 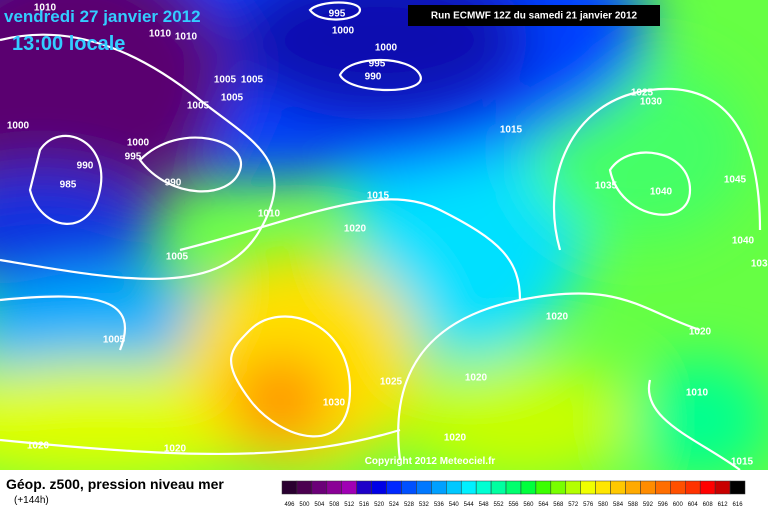 I want to click on copyright: Copyright 2012 Meteociel.fr, so click(x=430, y=461).